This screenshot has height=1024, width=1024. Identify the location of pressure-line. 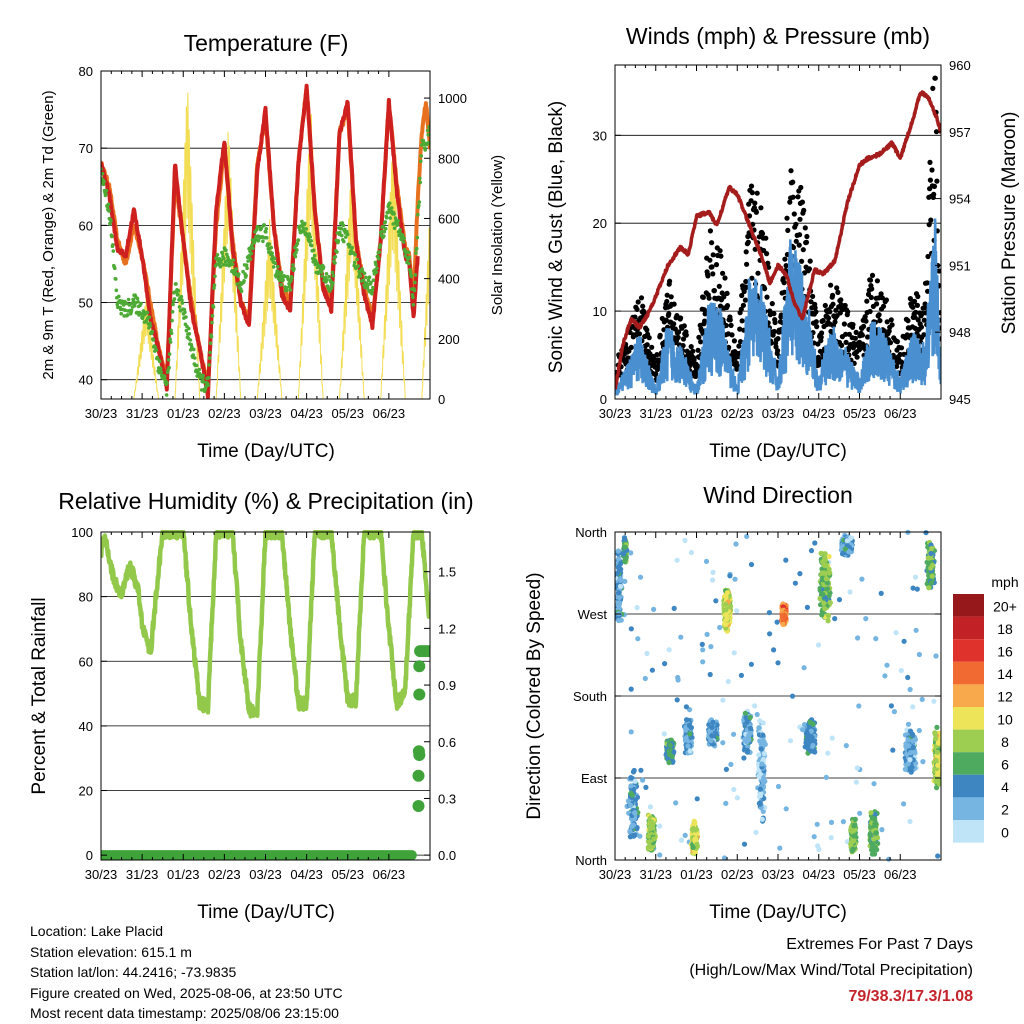
(778, 240).